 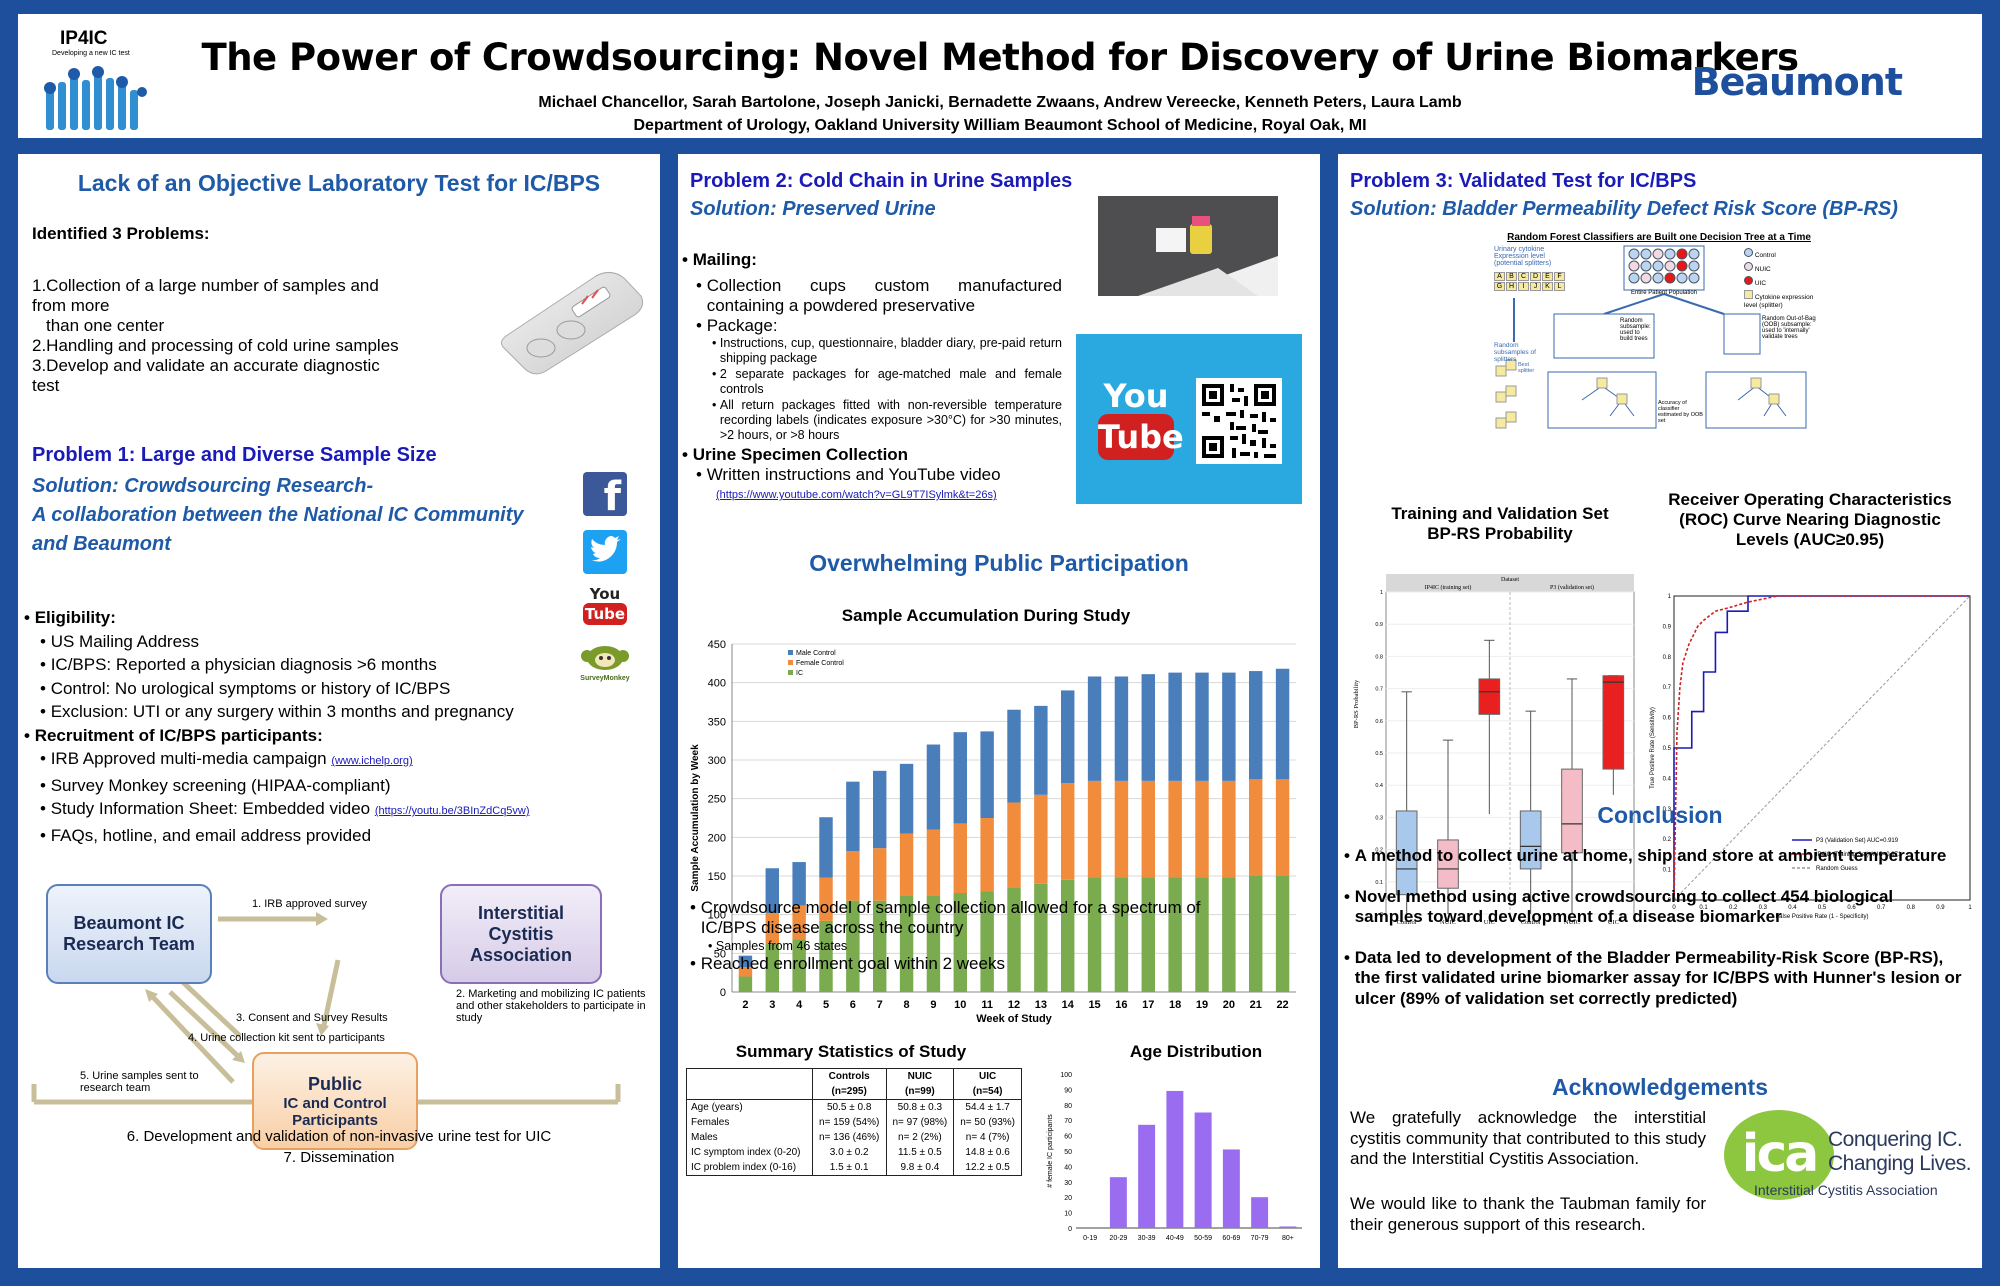 I want to click on y-axis-label: BP-RS Probability, so click(x=1356, y=703).